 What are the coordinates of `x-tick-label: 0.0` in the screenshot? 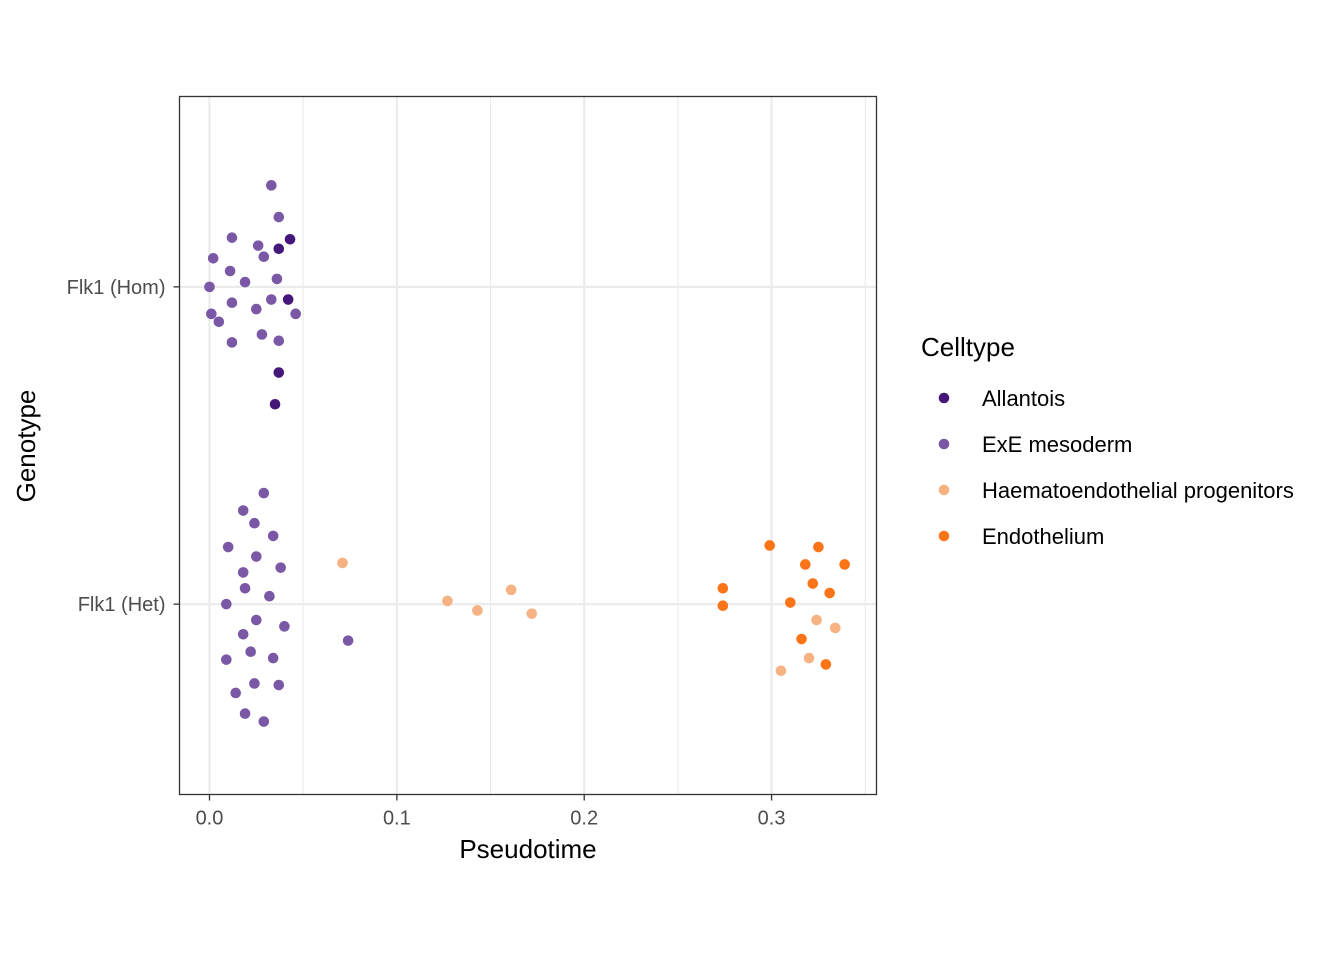 It's located at (210, 819).